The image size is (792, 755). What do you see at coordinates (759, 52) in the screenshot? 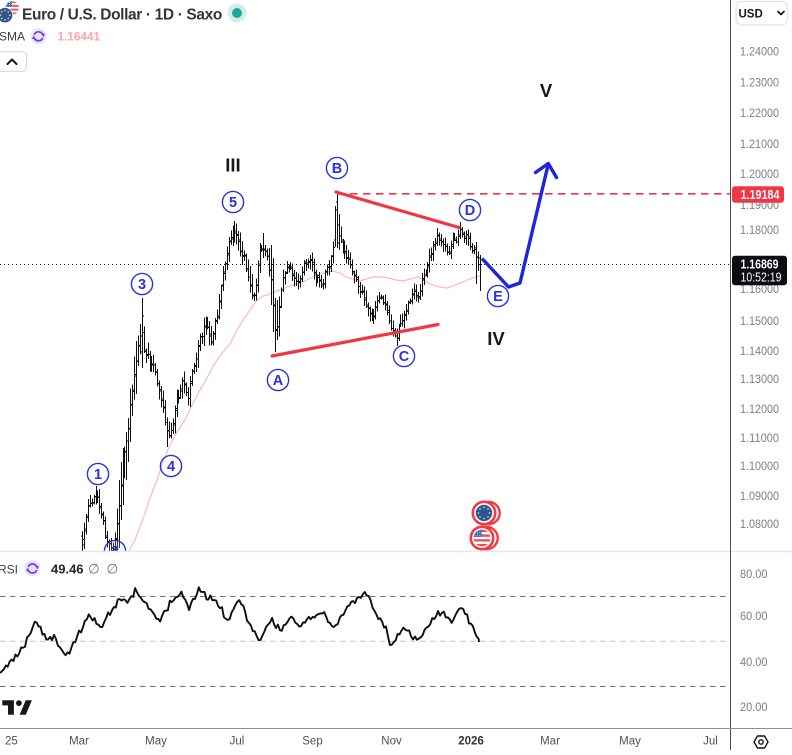
I see `svg-text: 1.24000` at bounding box center [759, 52].